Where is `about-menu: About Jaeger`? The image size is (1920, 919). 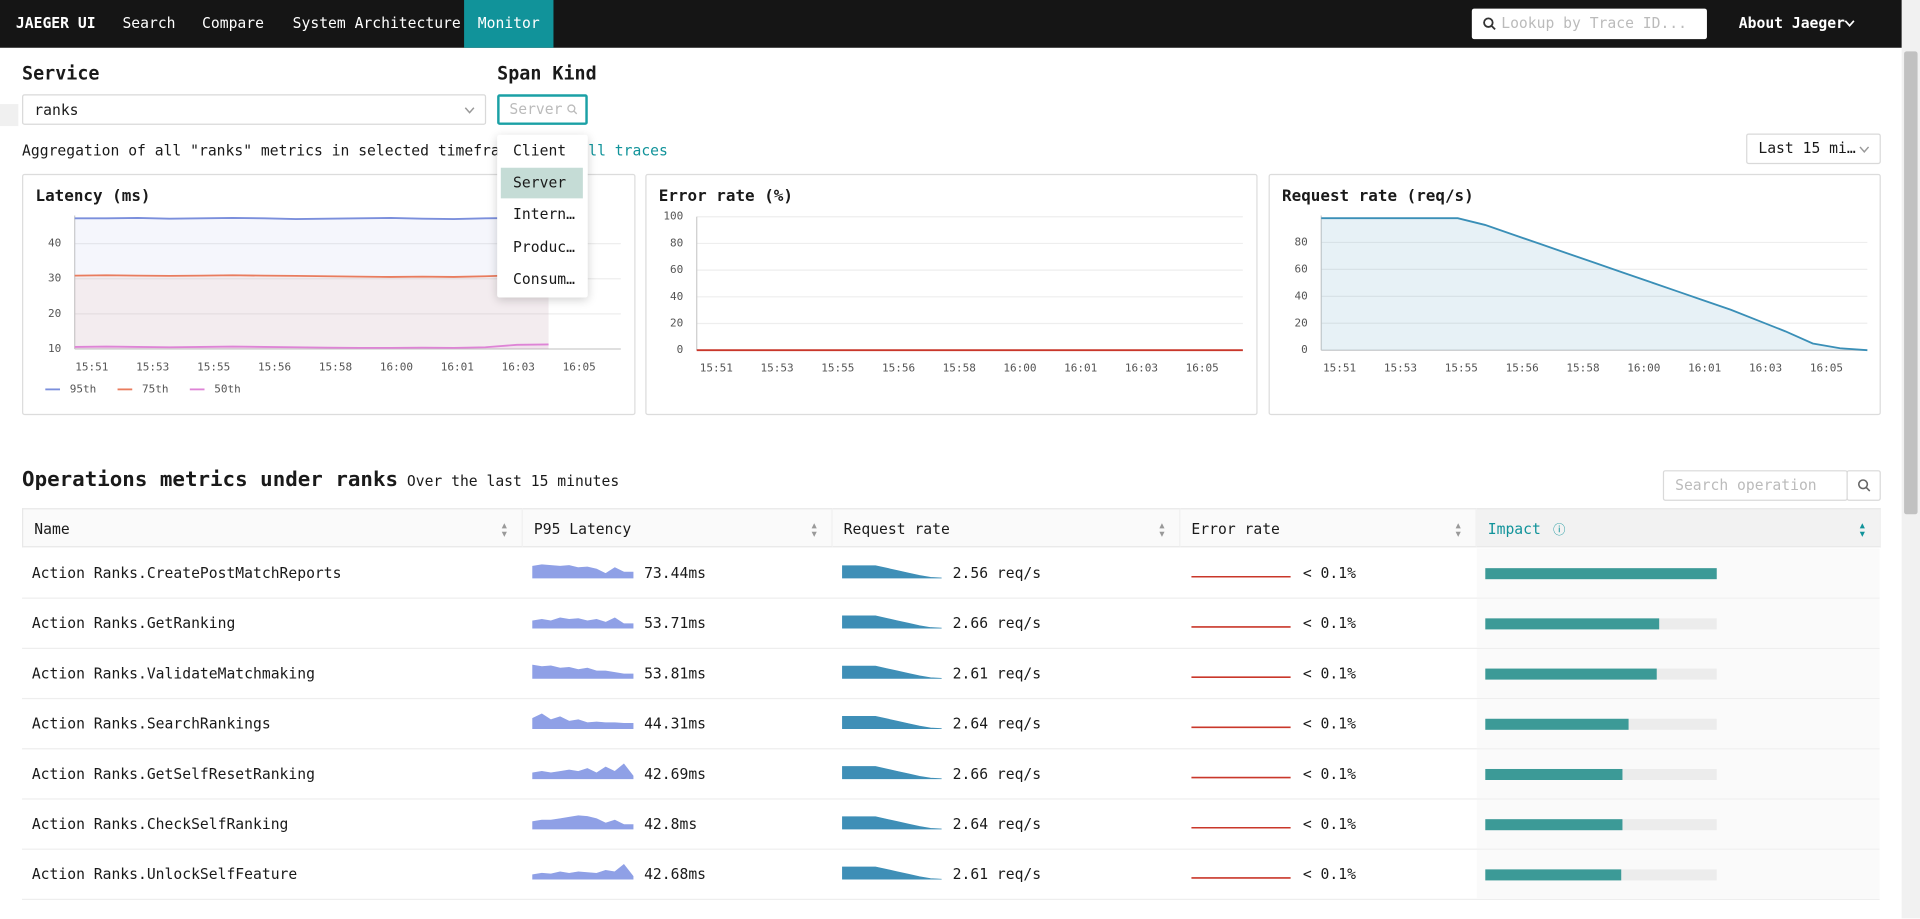
about-menu: About Jaeger is located at coordinates (1791, 23).